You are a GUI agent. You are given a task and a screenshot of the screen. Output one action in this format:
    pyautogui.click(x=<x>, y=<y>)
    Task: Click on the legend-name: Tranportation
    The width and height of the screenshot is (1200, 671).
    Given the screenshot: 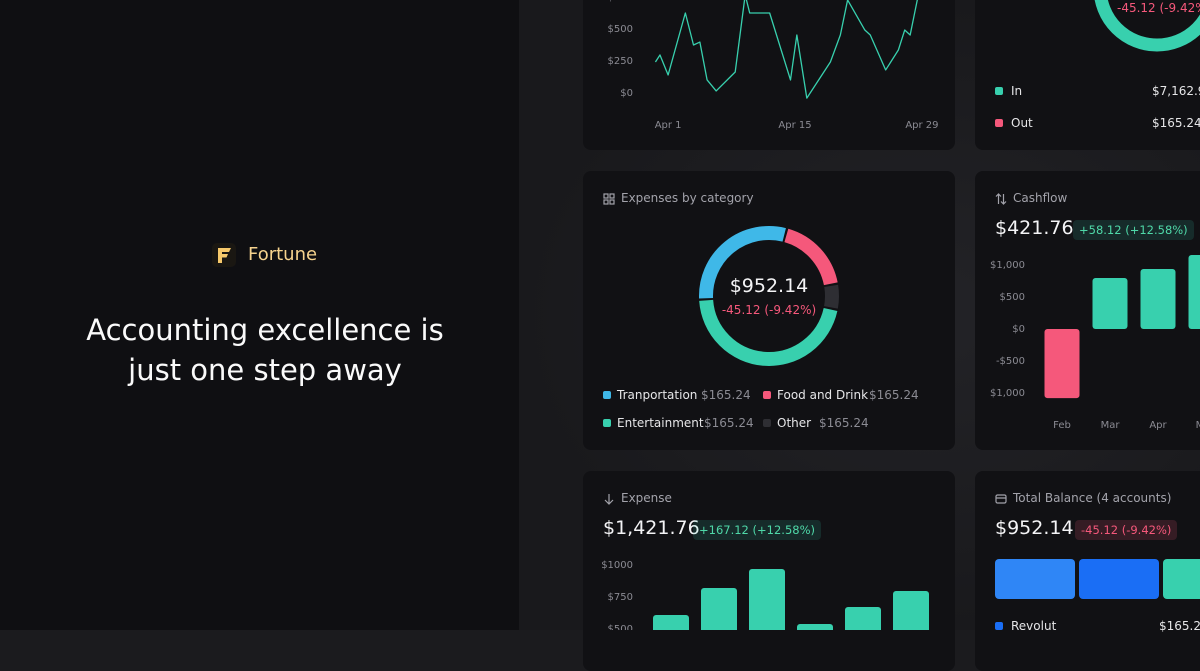 What is the action you would take?
    pyautogui.click(x=657, y=395)
    